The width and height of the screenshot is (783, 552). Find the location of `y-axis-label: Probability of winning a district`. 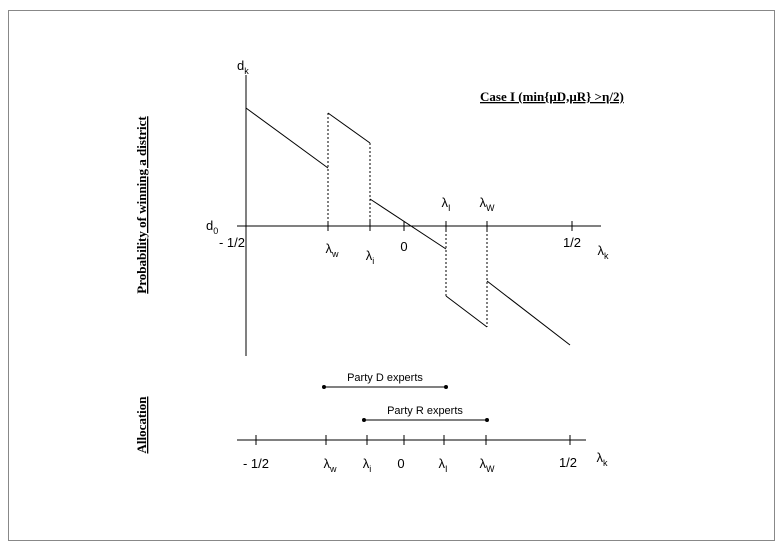

y-axis-label: Probability of winning a district is located at coordinates (141, 205).